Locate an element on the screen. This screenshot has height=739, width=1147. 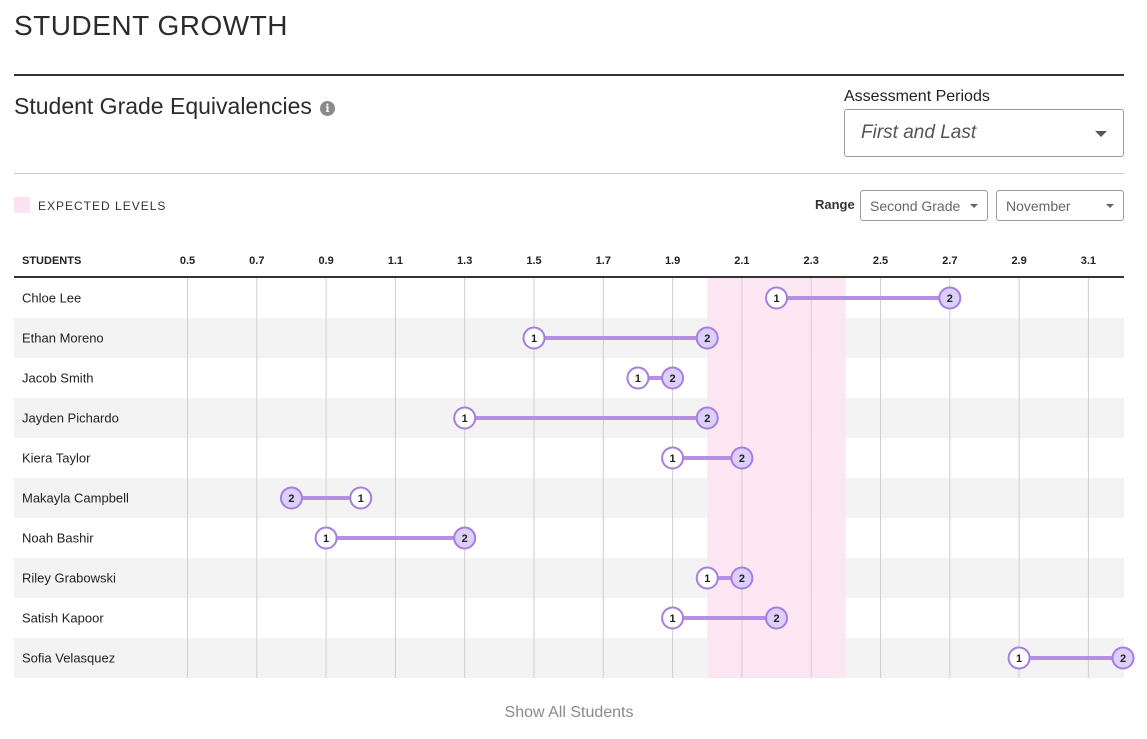
x-tick-label: 1.7 is located at coordinates (603, 261).